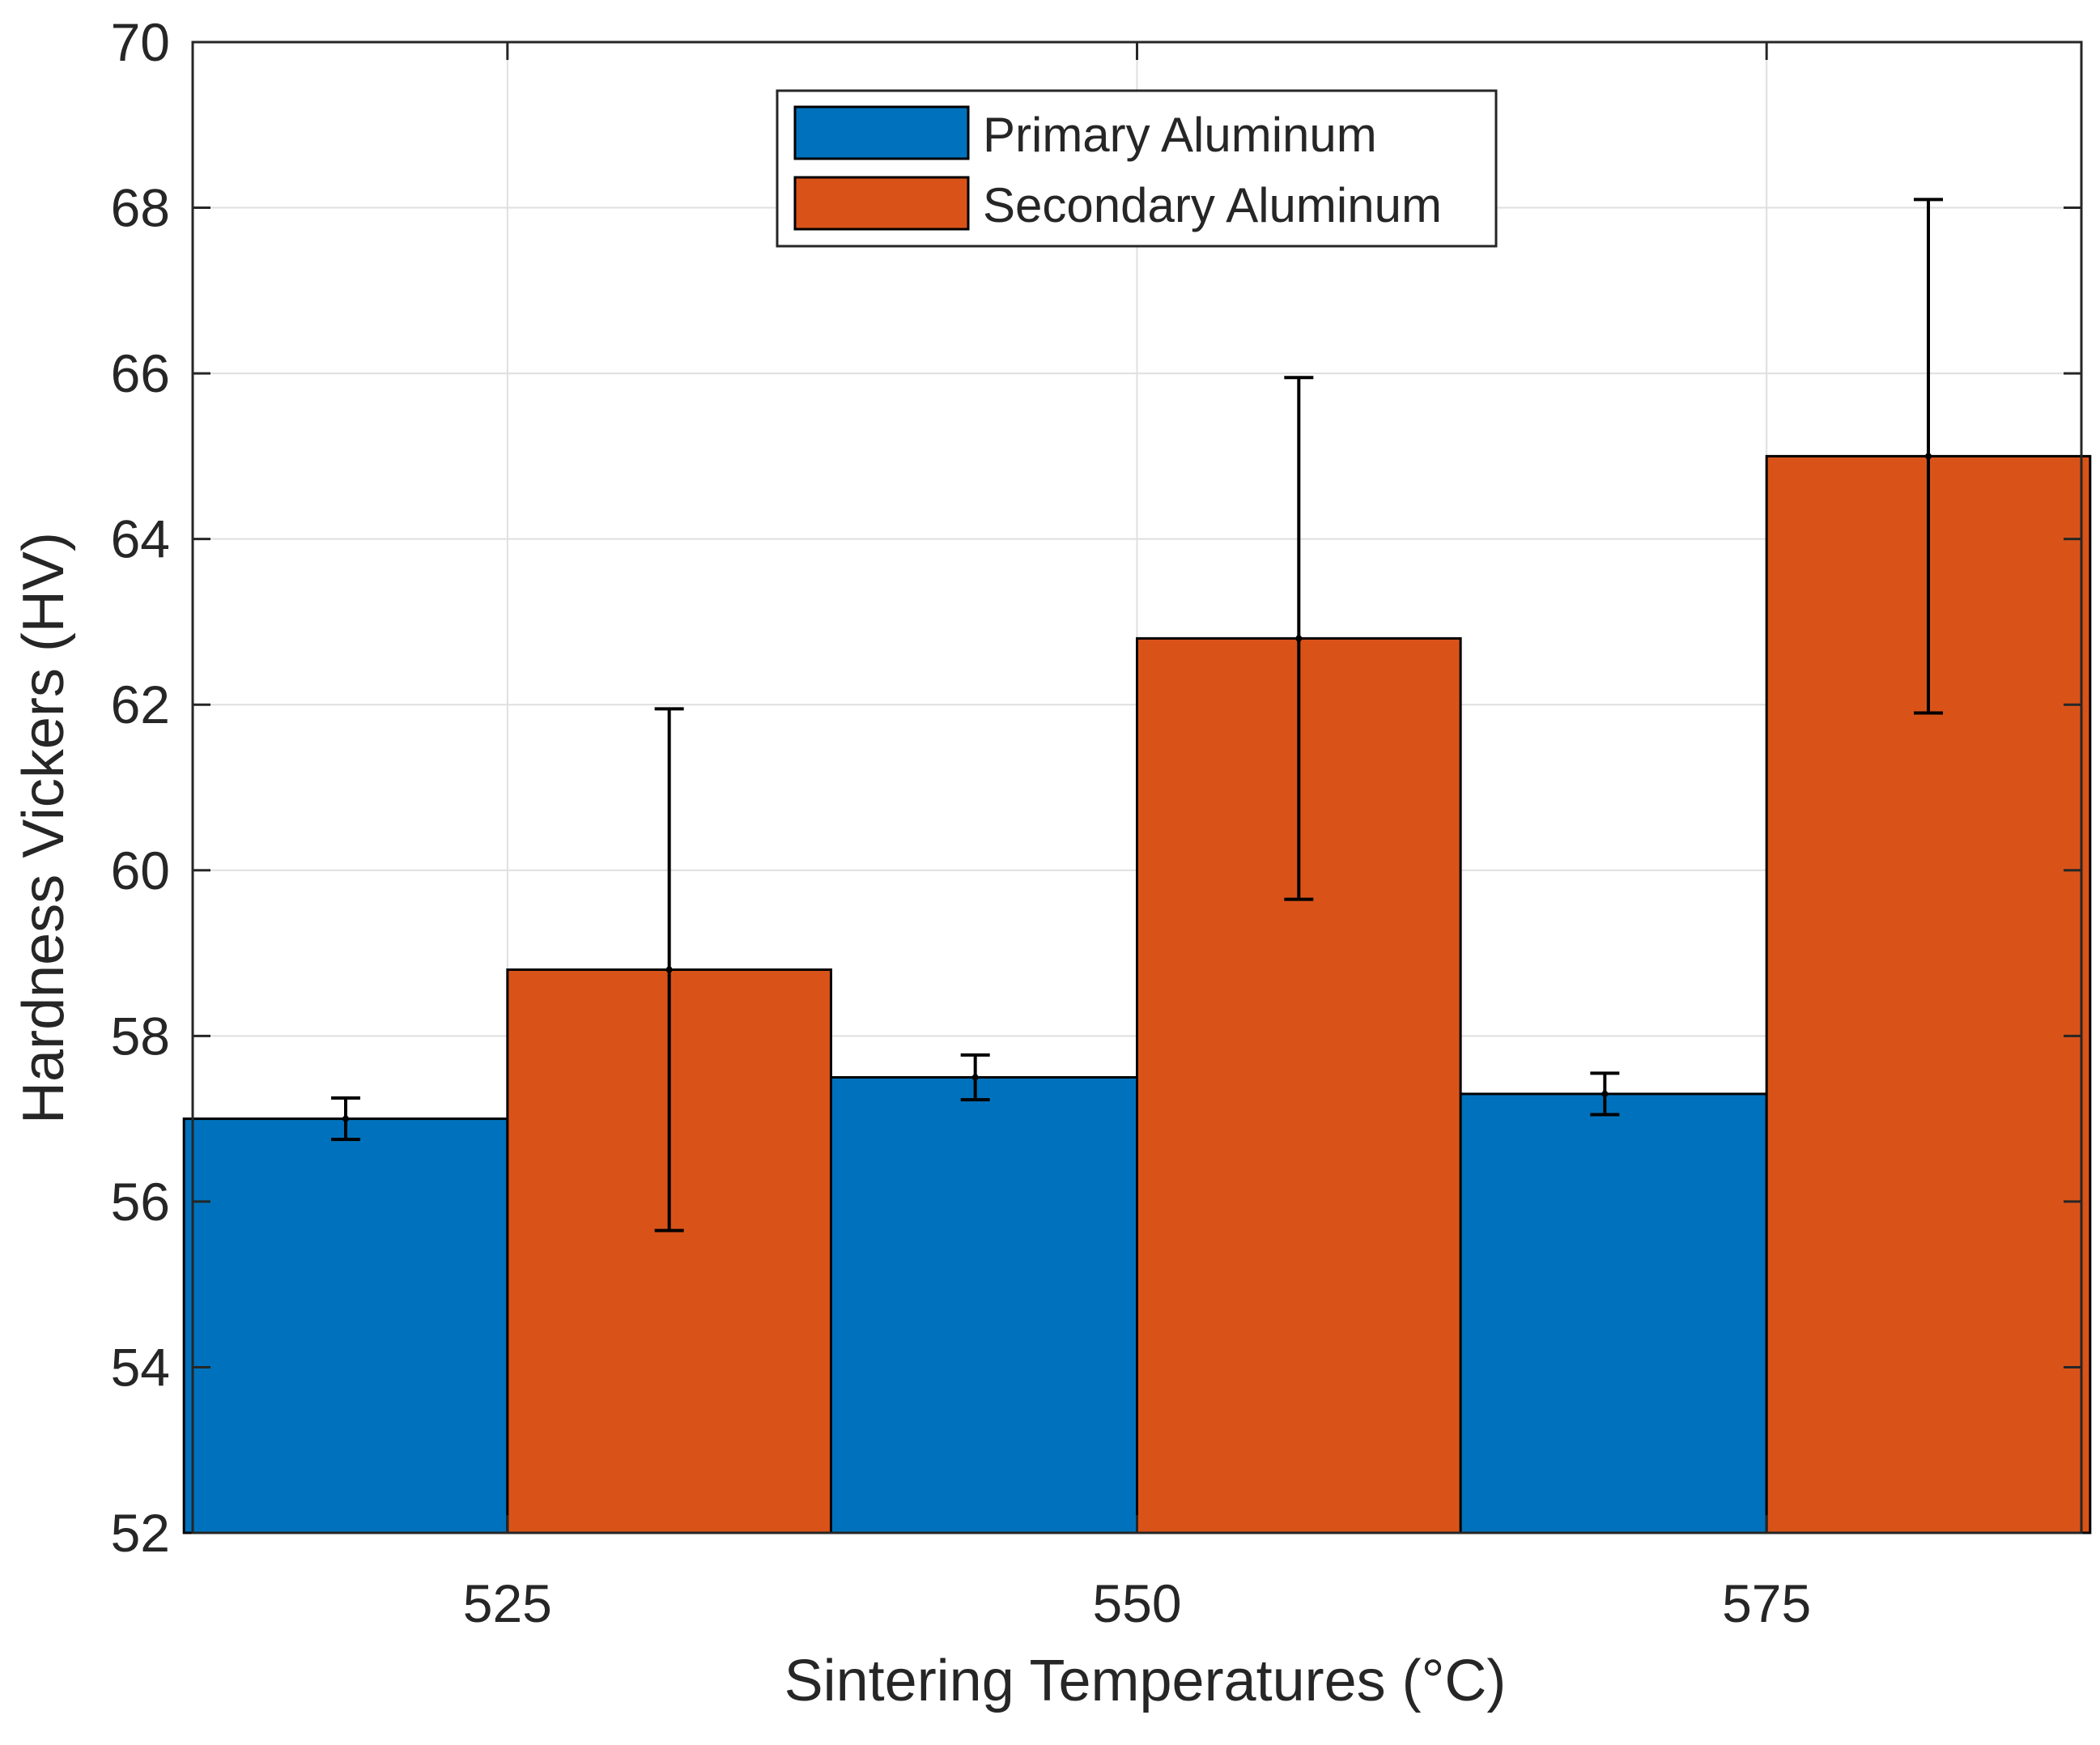  What do you see at coordinates (1137, 168) in the screenshot?
I see `legend: Primary Aluminum Secondary Aluminum` at bounding box center [1137, 168].